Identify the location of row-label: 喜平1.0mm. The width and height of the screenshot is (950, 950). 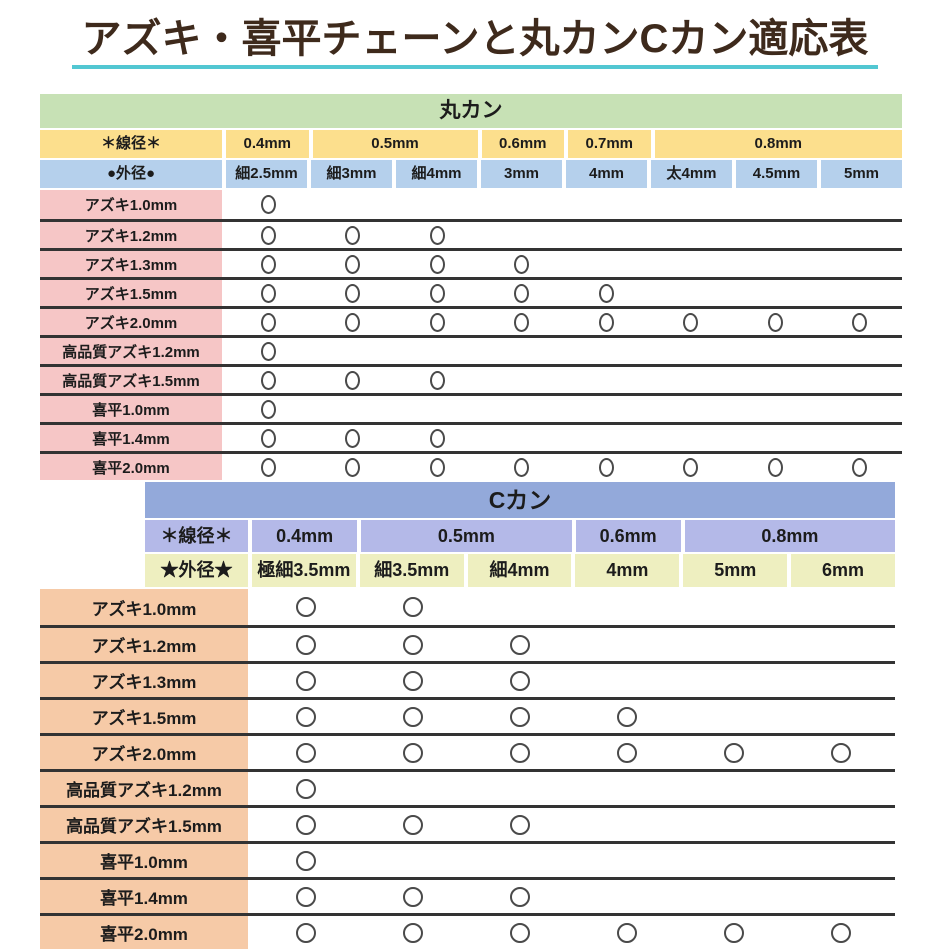
(131, 409).